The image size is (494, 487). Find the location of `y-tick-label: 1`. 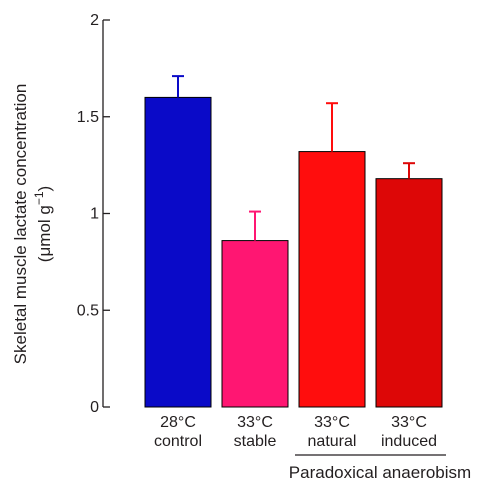

y-tick-label: 1 is located at coordinates (94, 214).